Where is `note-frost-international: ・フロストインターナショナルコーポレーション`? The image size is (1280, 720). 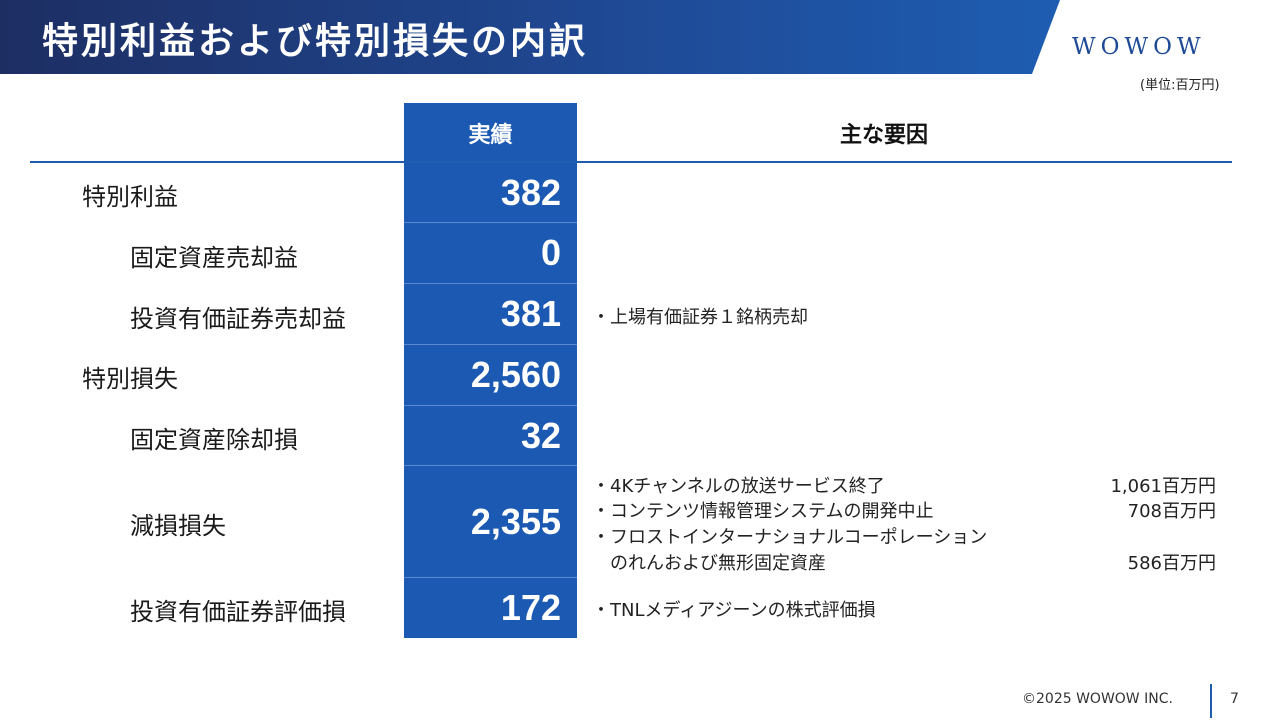 note-frost-international: ・フロストインターナショナルコーポレーション is located at coordinates (790, 537).